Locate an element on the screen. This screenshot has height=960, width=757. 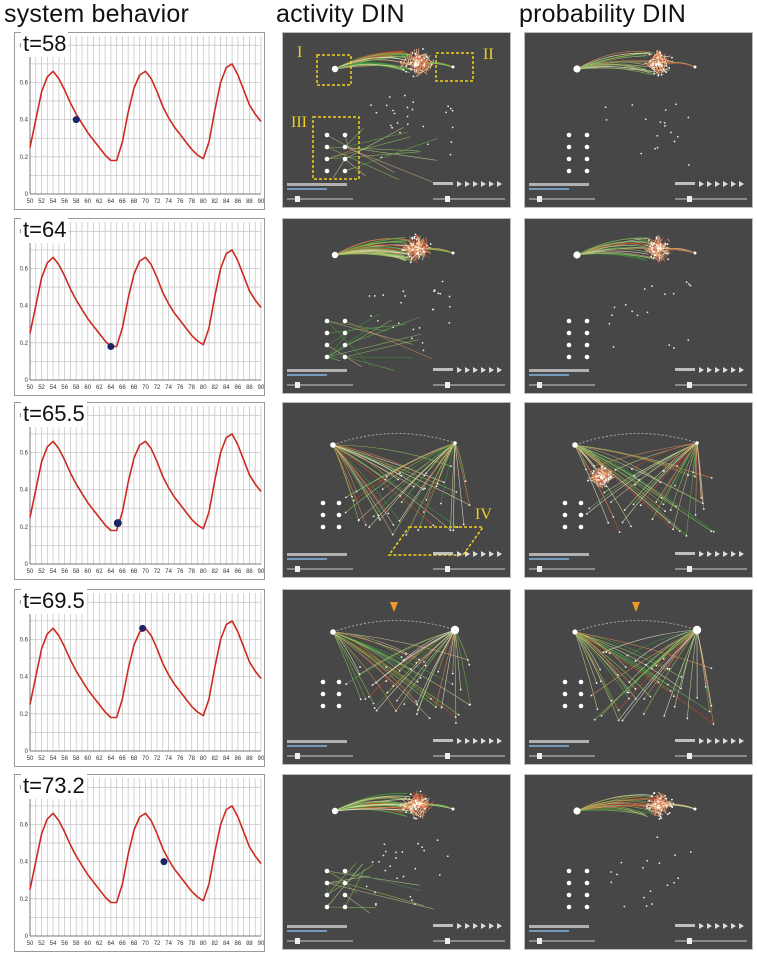
callout-label: II is located at coordinates (488, 54).